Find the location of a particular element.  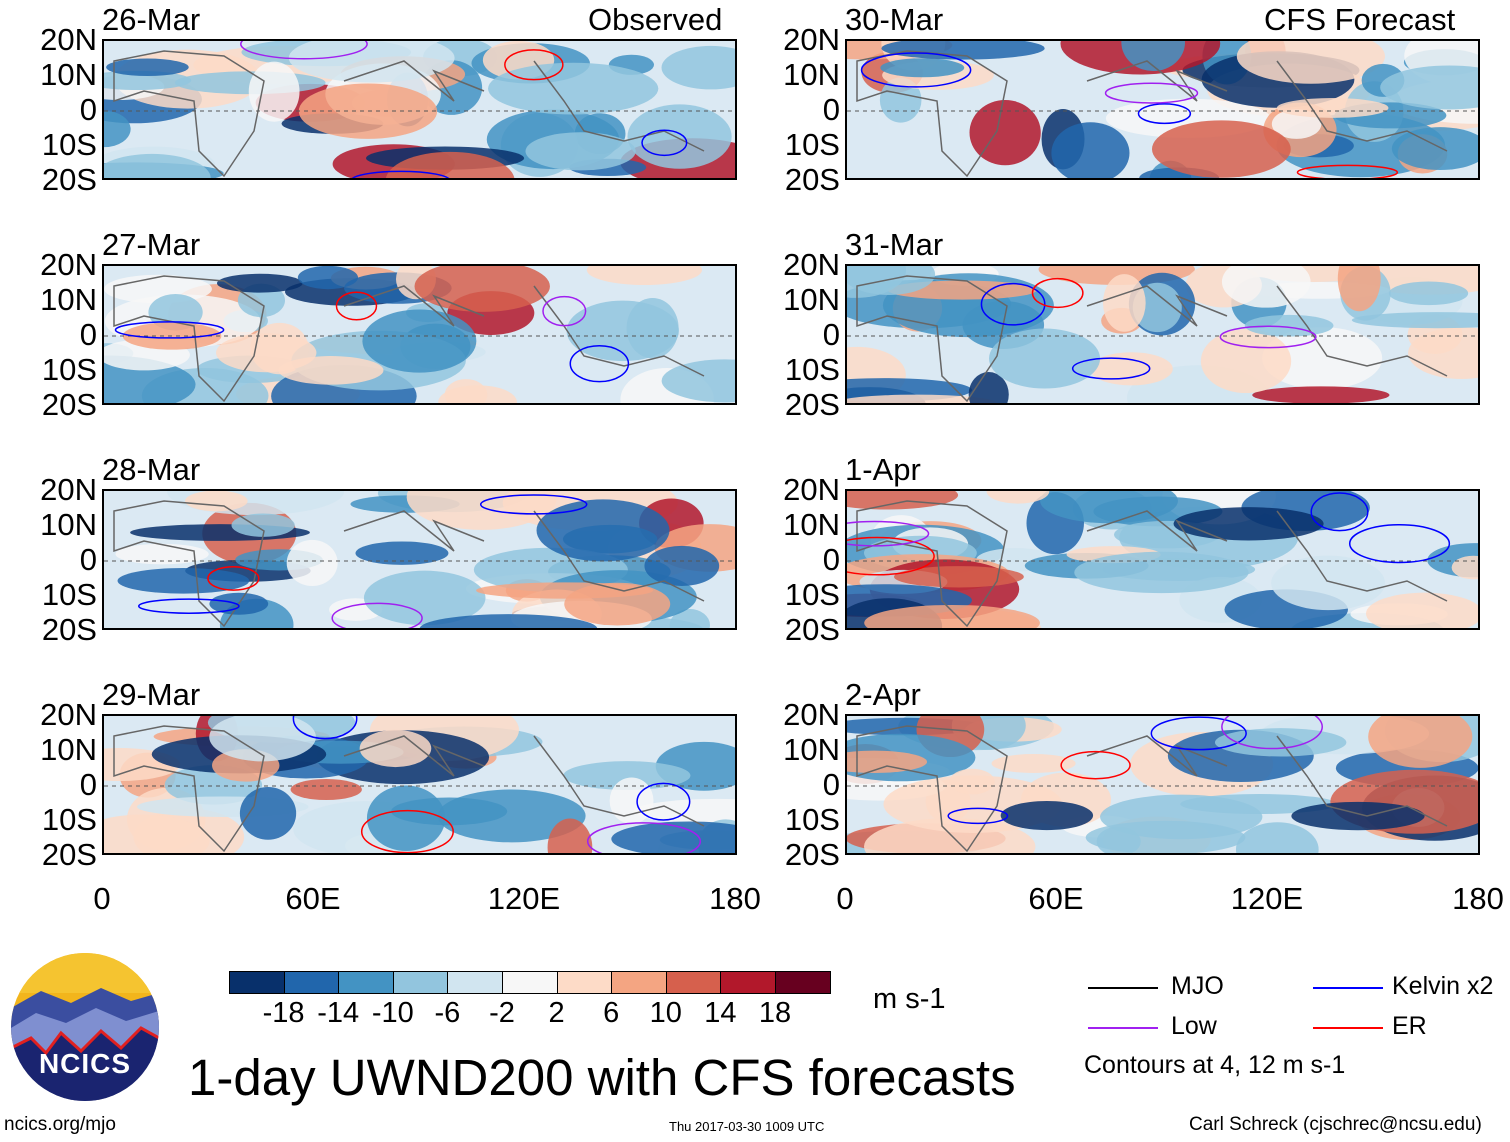

colorbar-label: -6 is located at coordinates (447, 1013).